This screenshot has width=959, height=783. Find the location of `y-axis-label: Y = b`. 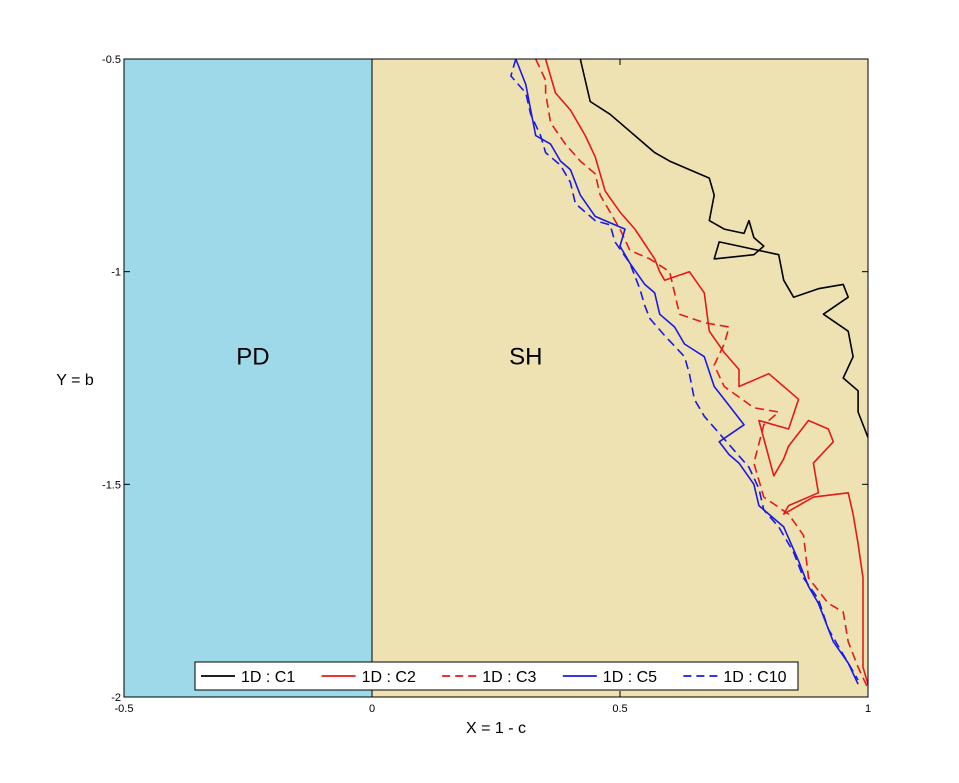

y-axis-label: Y = b is located at coordinates (75, 380).